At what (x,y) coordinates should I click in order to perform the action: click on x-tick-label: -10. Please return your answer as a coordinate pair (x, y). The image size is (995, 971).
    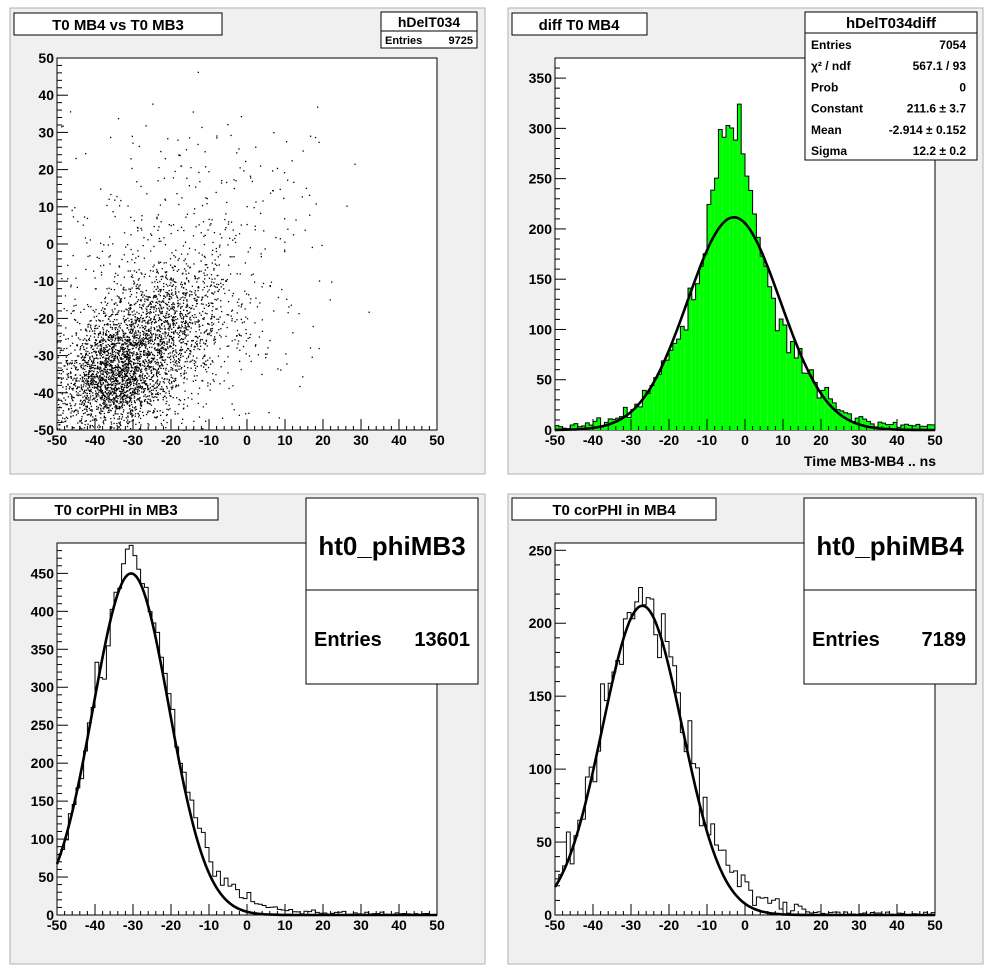
    Looking at the image, I should click on (209, 440).